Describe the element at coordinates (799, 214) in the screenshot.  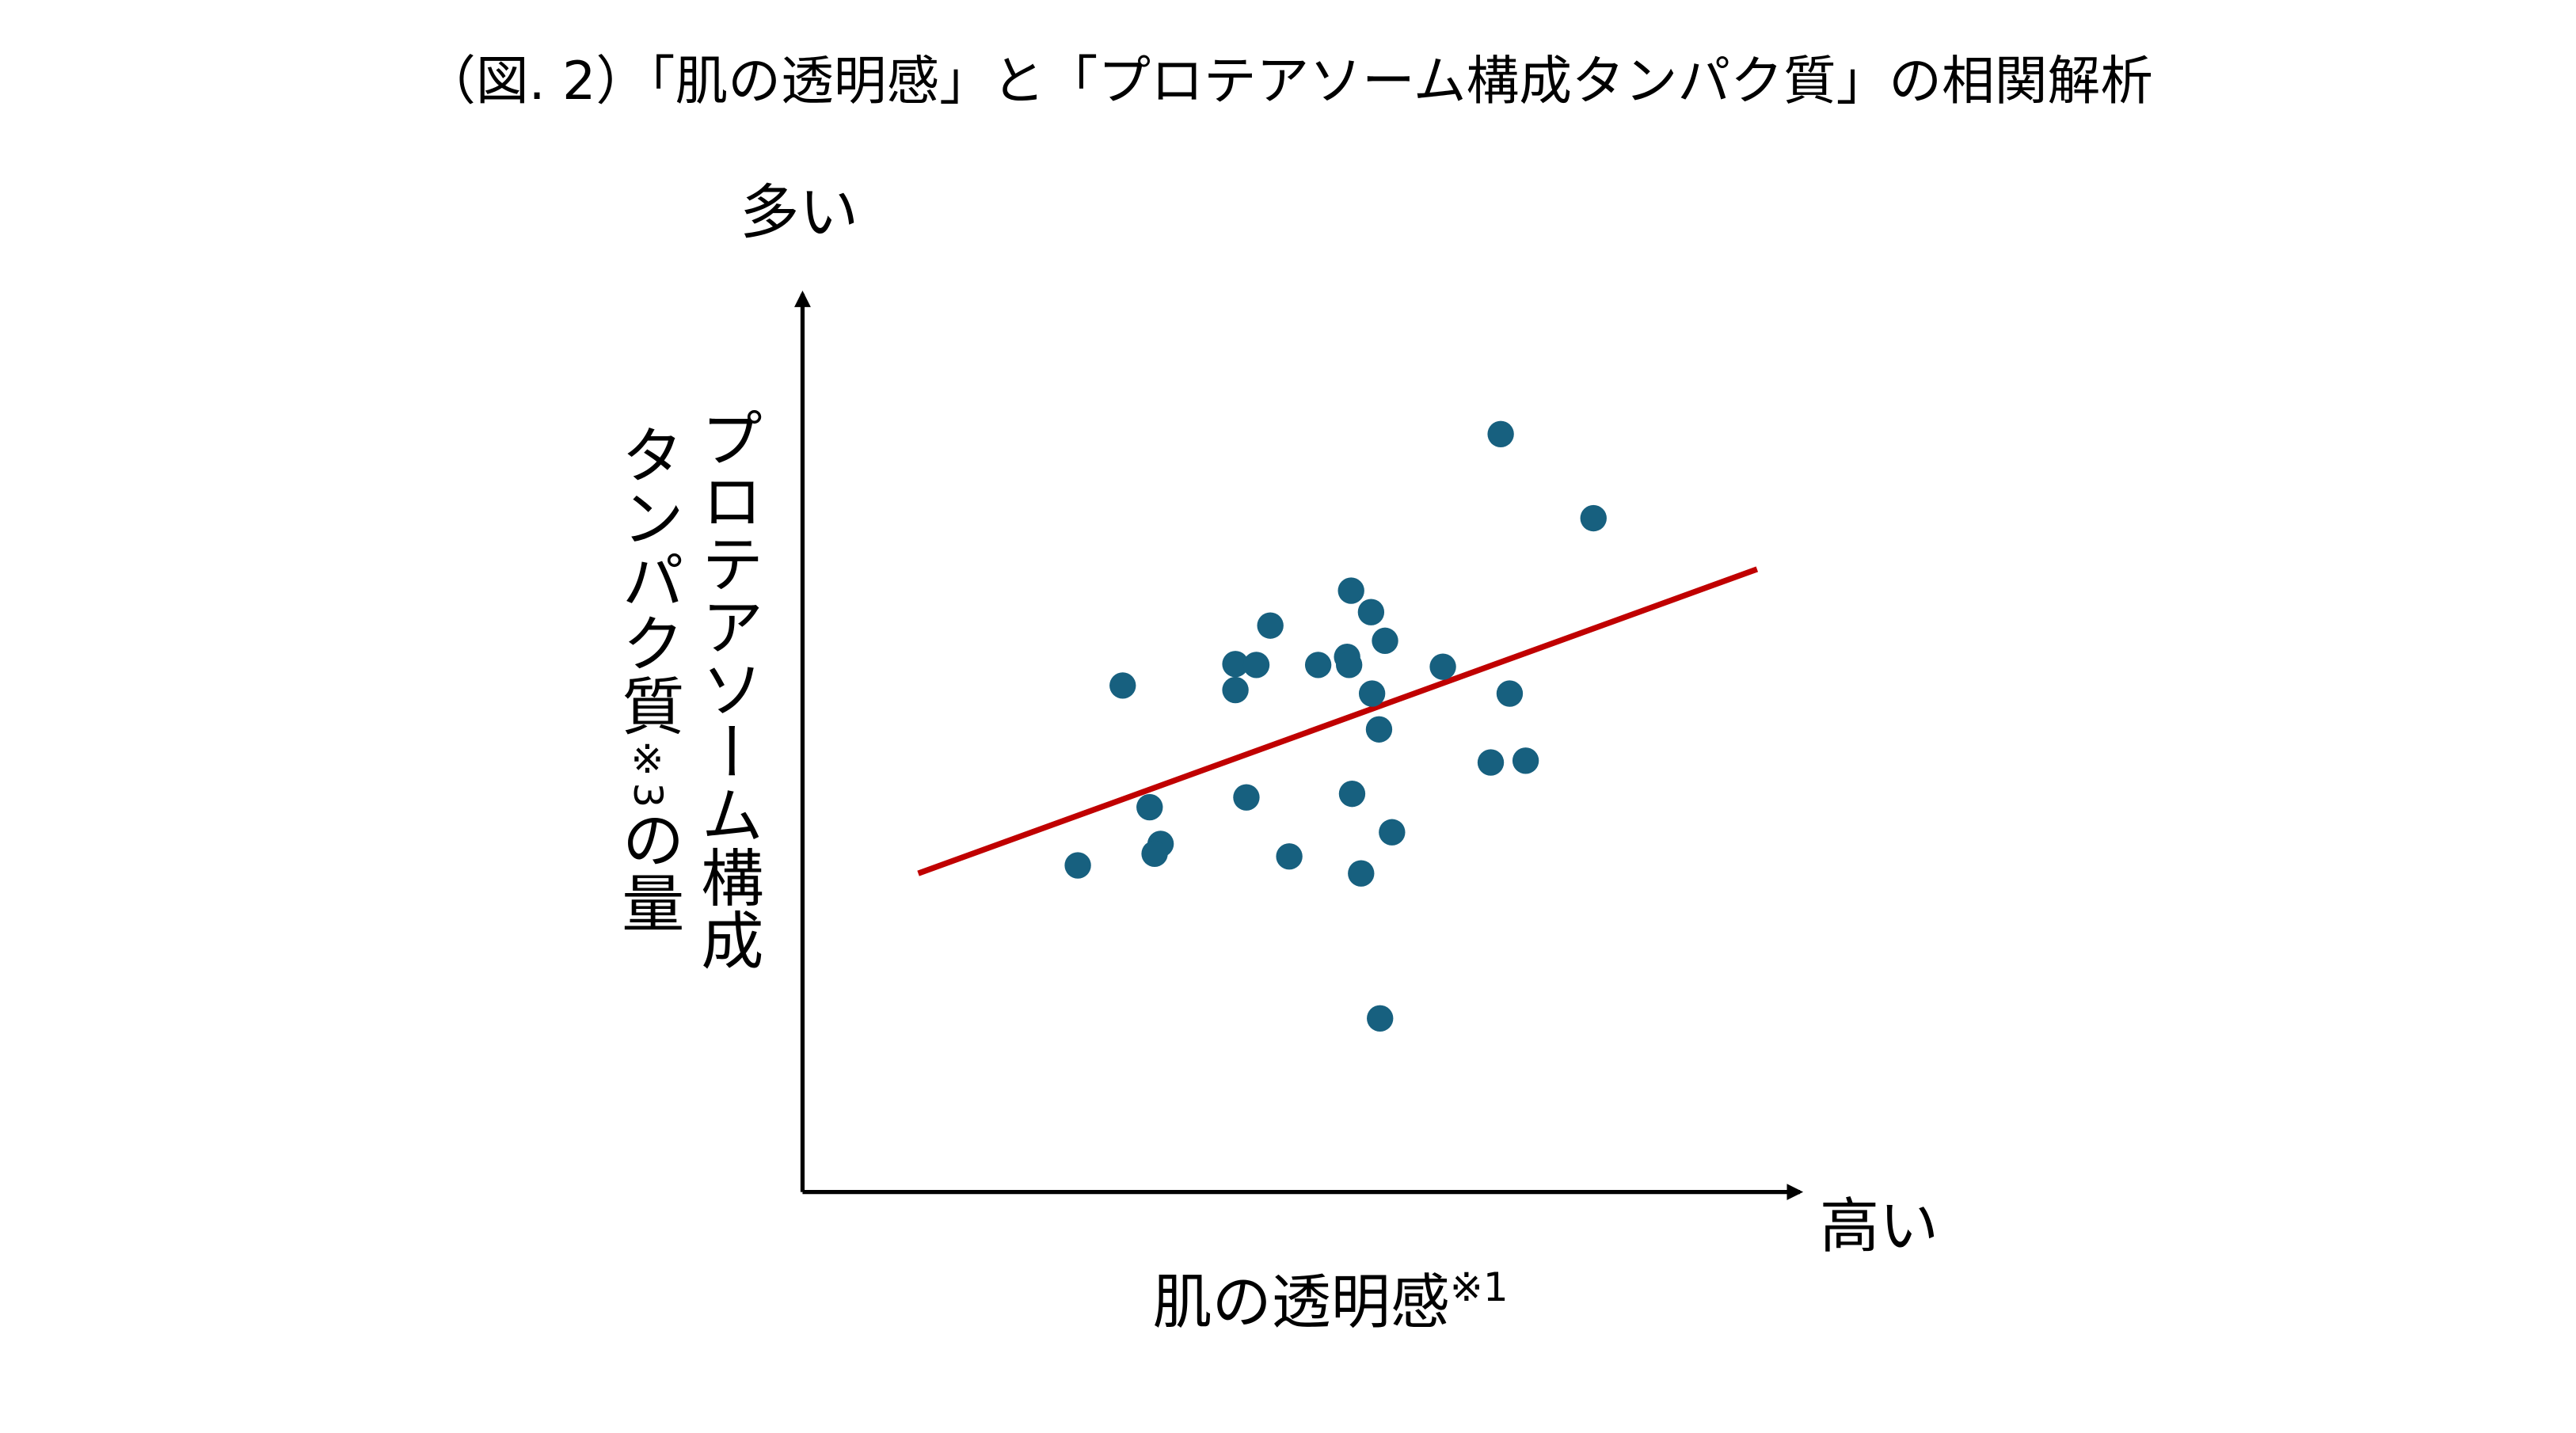
I see `y-axis-high-label: 多い` at that location.